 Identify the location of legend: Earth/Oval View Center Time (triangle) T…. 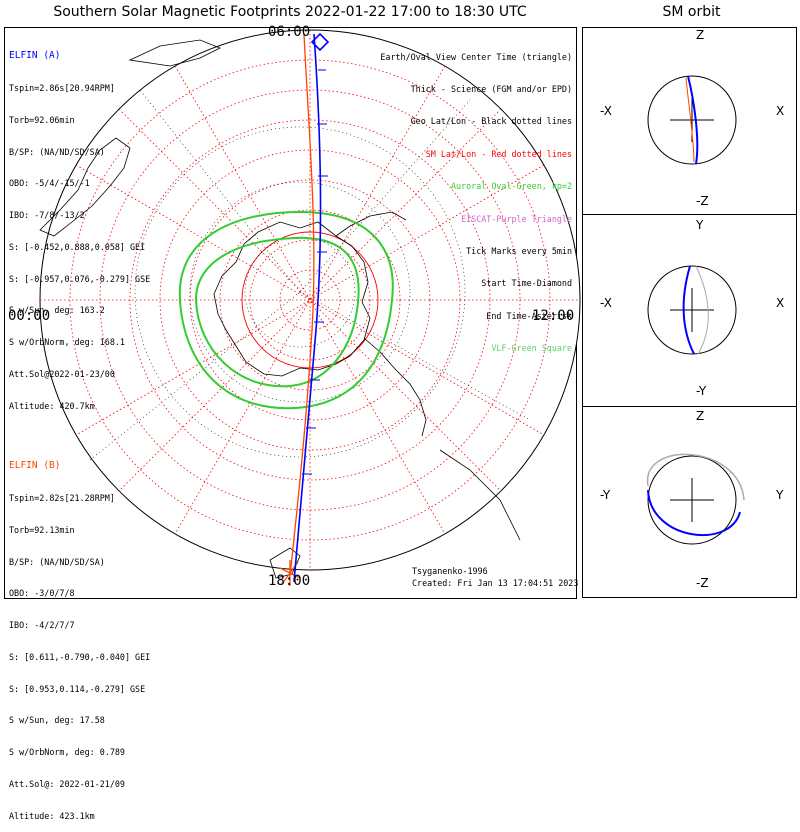
(476, 197).